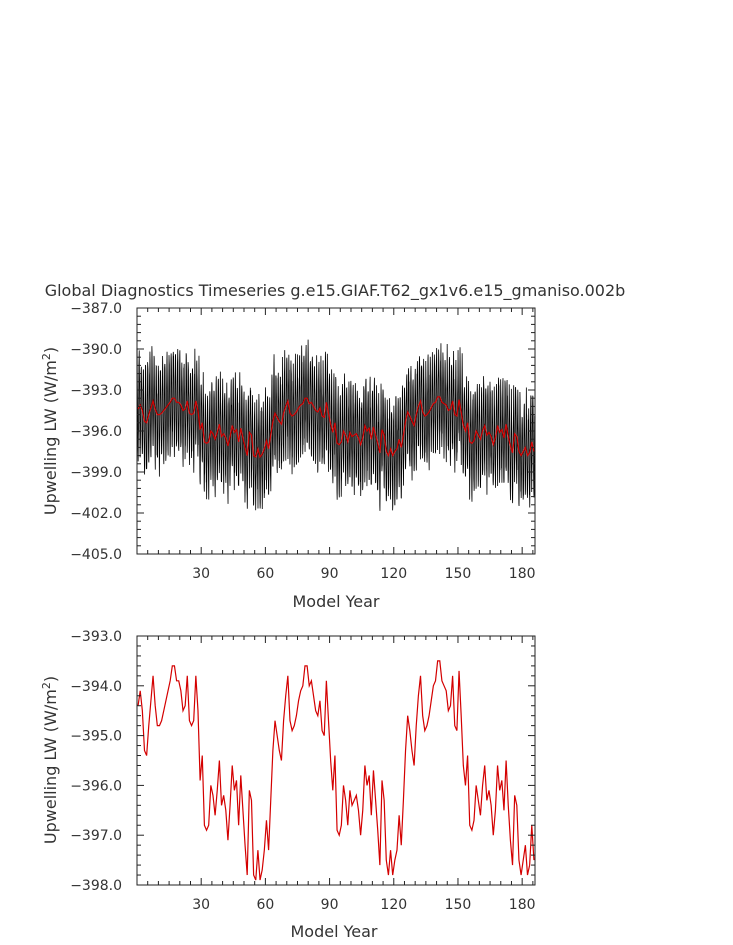  I want to click on top-x-tick-label: 180, so click(522, 574).